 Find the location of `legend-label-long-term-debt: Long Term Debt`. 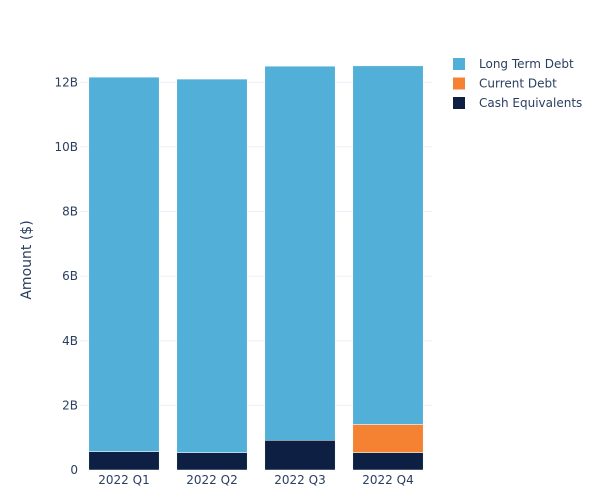

legend-label-long-term-debt: Long Term Debt is located at coordinates (526, 64).